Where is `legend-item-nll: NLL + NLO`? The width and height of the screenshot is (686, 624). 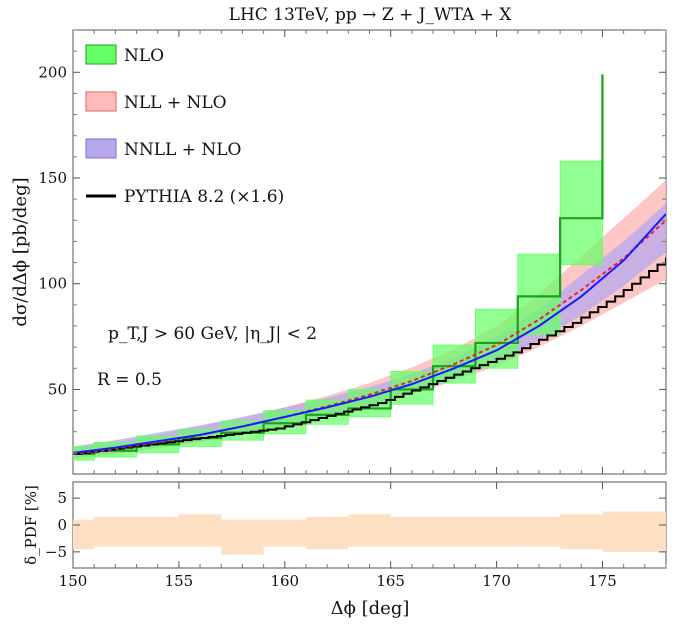 legend-item-nll: NLL + NLO is located at coordinates (156, 102).